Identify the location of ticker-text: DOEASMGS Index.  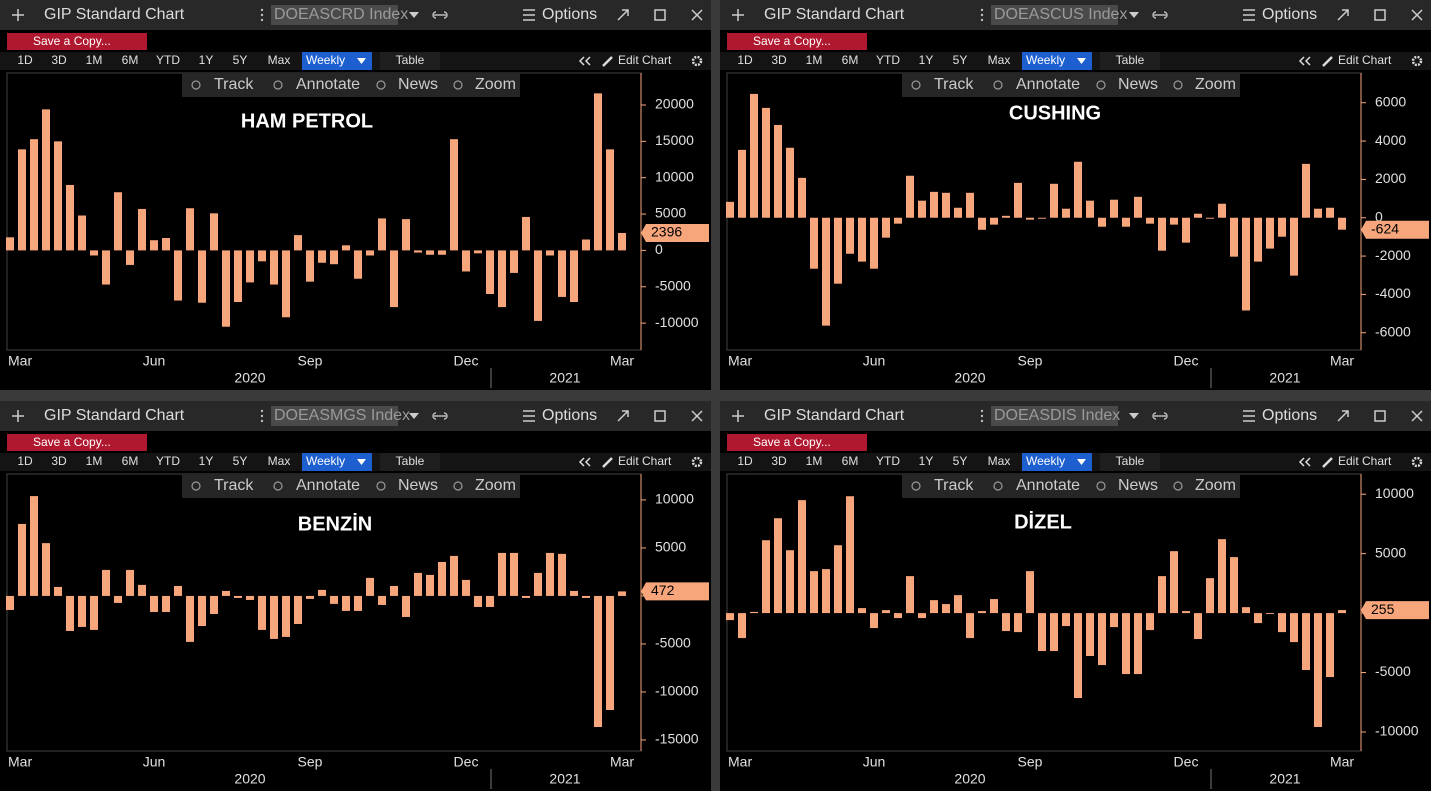
(342, 415).